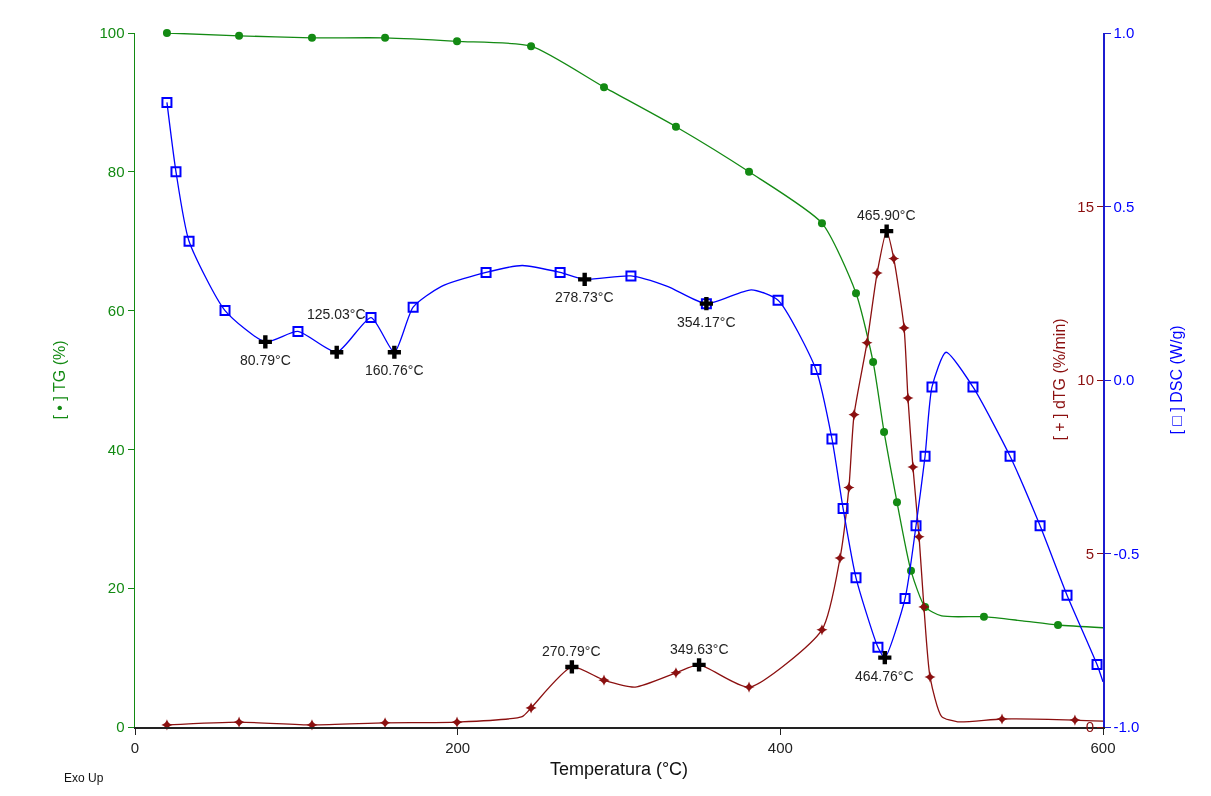  What do you see at coordinates (706, 322) in the screenshot?
I see `annotation: 354.17°C` at bounding box center [706, 322].